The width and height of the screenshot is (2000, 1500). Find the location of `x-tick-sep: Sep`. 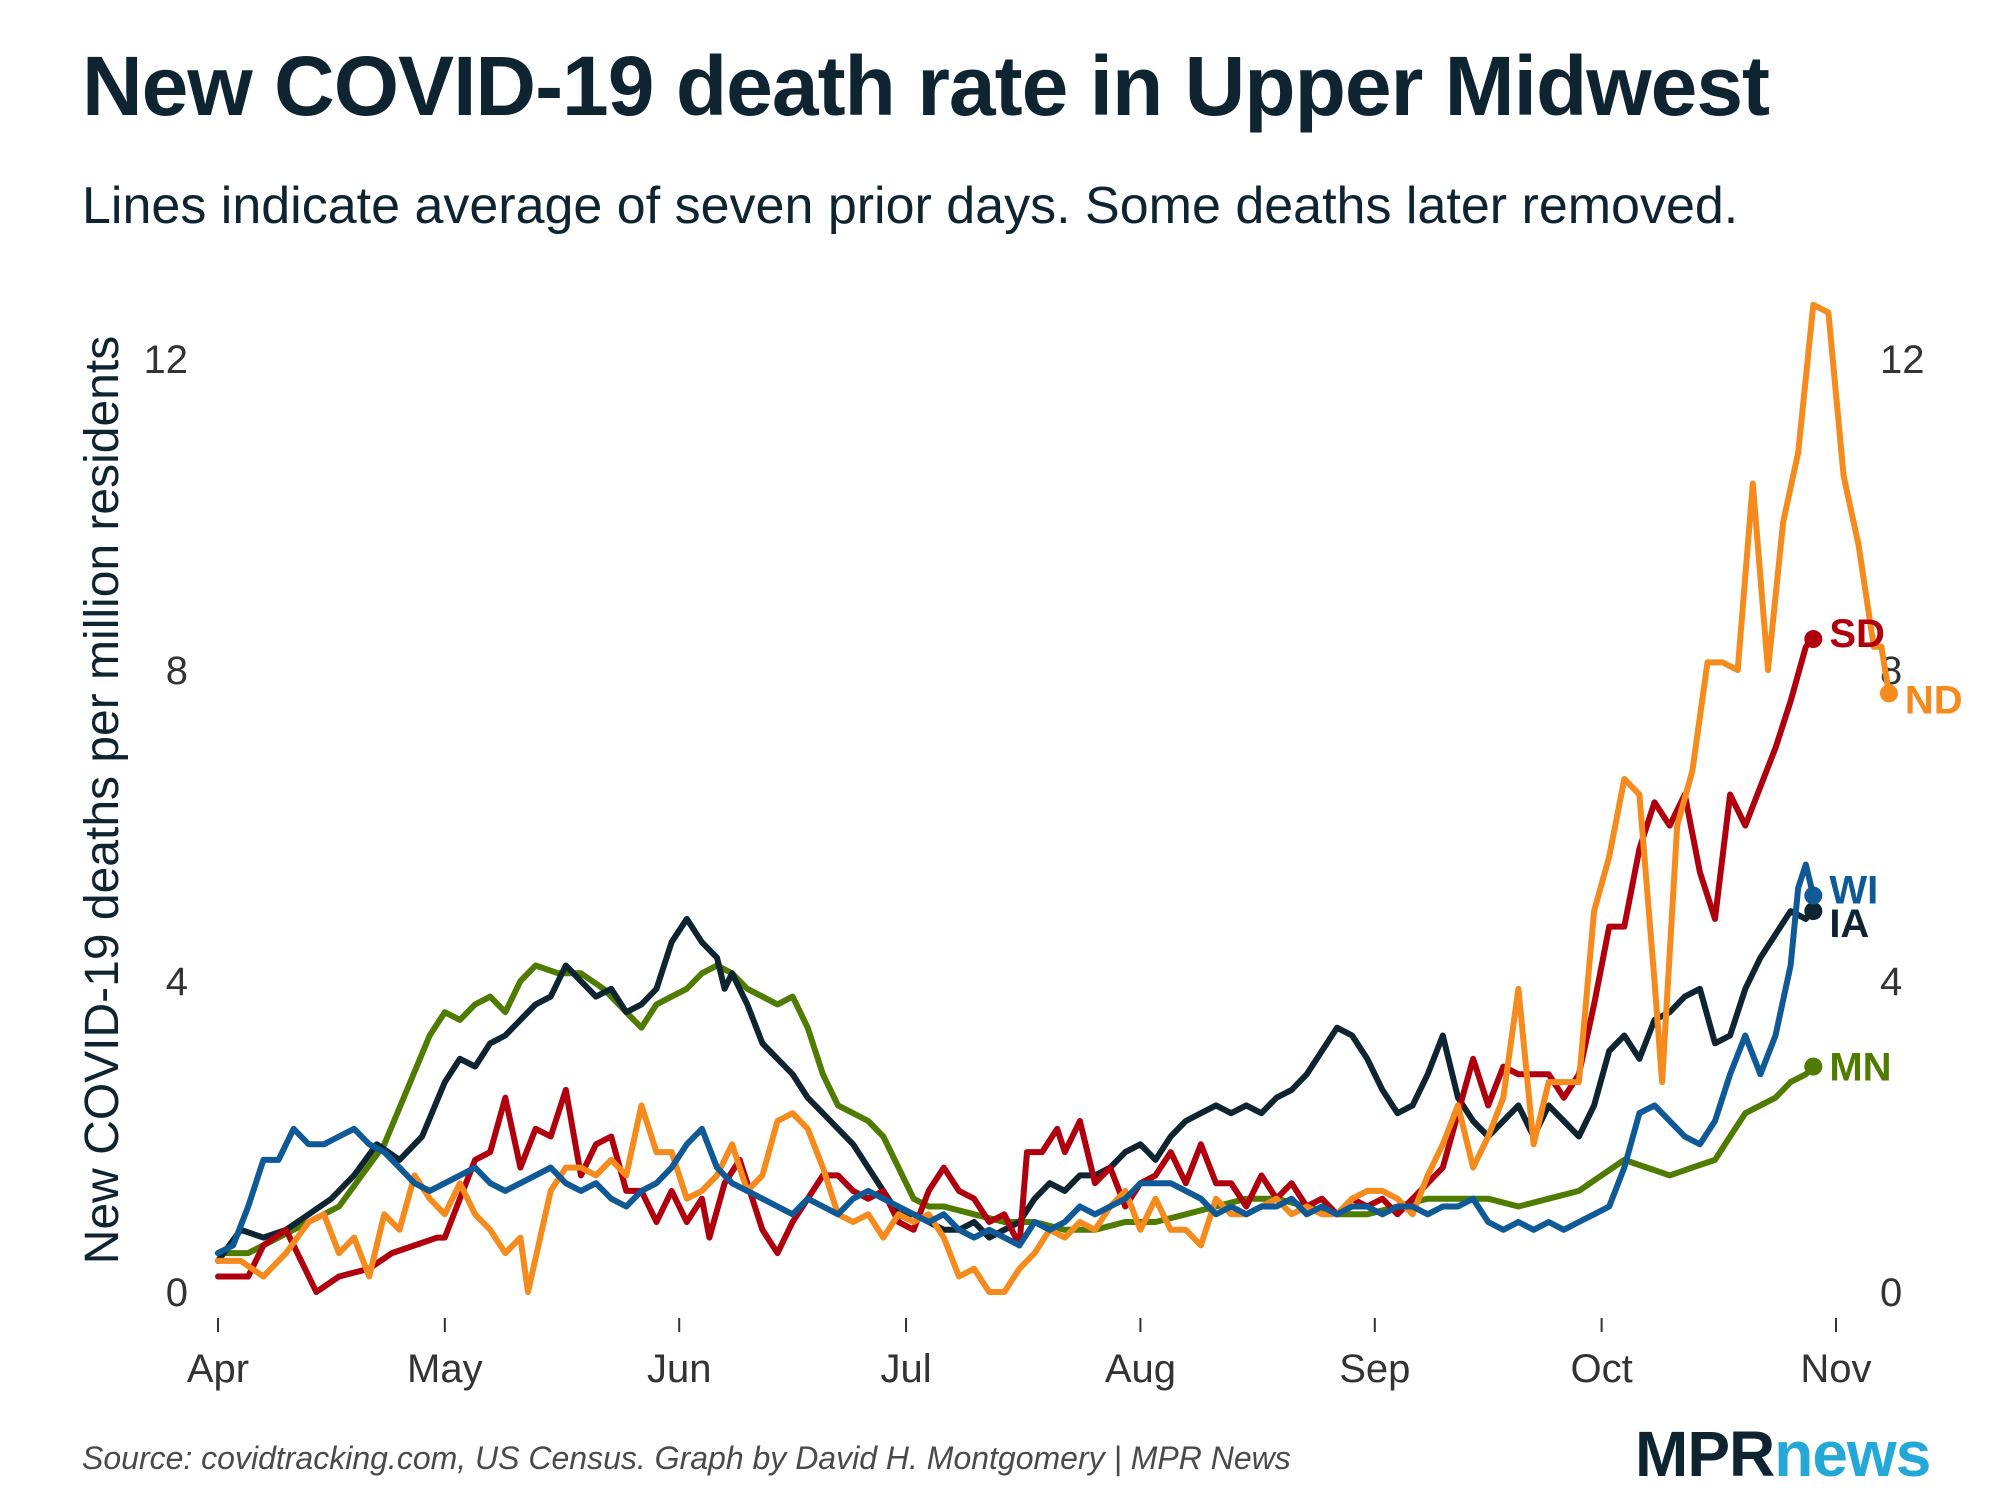

x-tick-sep: Sep is located at coordinates (1374, 1369).